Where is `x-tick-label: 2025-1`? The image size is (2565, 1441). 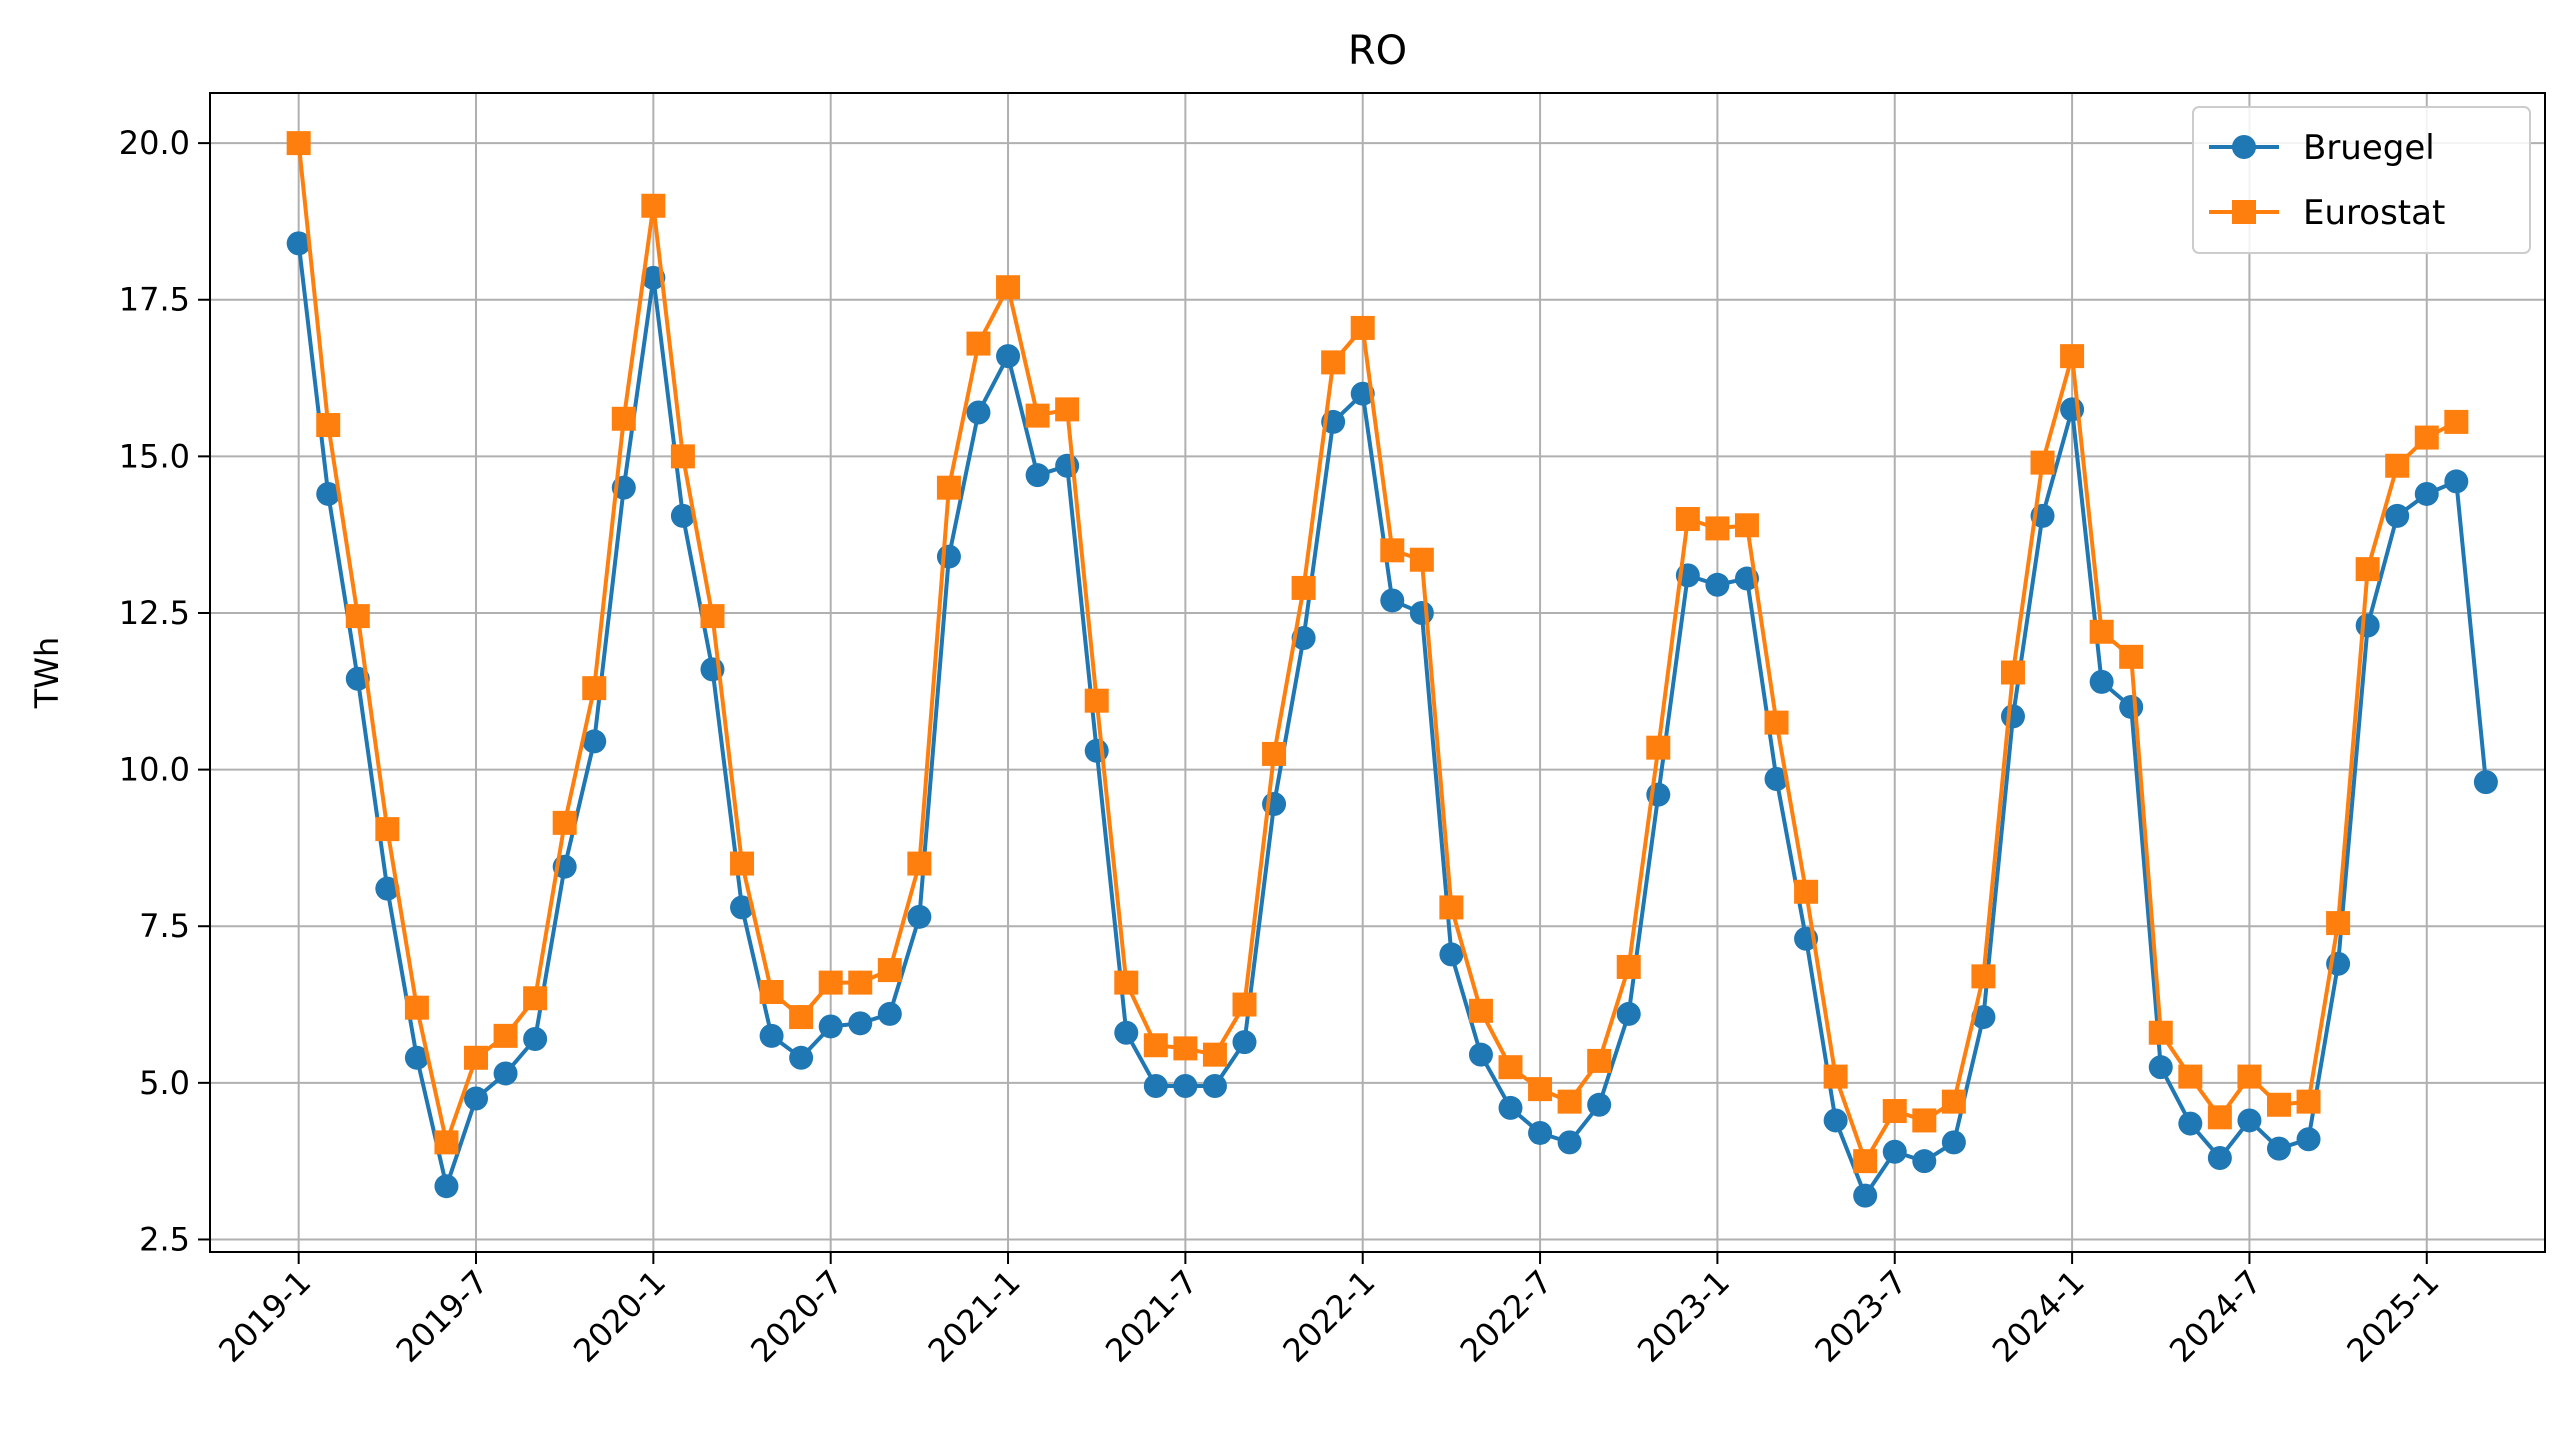 x-tick-label: 2025-1 is located at coordinates (2392, 1316).